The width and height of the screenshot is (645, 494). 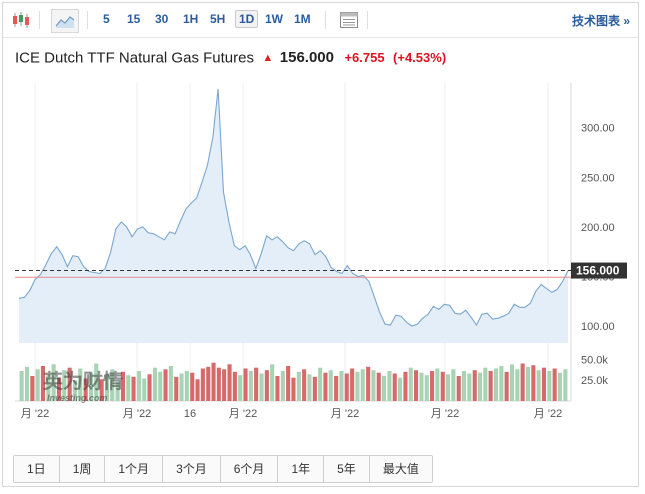 I want to click on range-button: 3个月, so click(x=192, y=469).